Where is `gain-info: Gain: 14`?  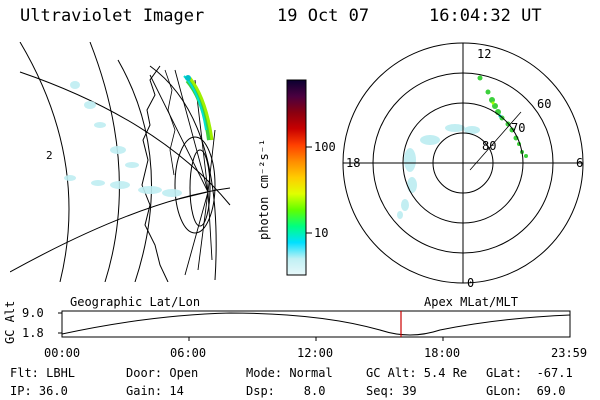
gain-info: Gain: 14 is located at coordinates (155, 391).